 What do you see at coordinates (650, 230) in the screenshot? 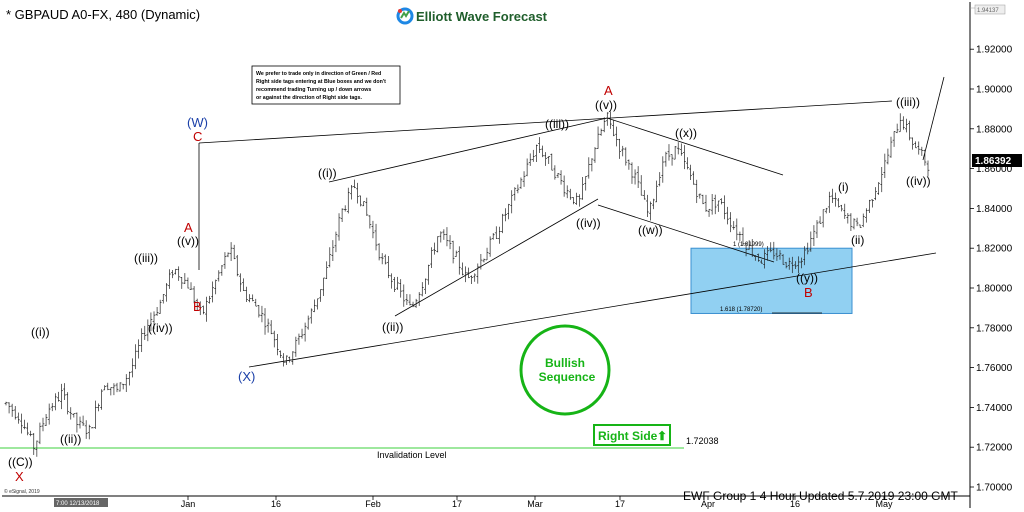
I see `wave-label-w-2: ((w))` at bounding box center [650, 230].